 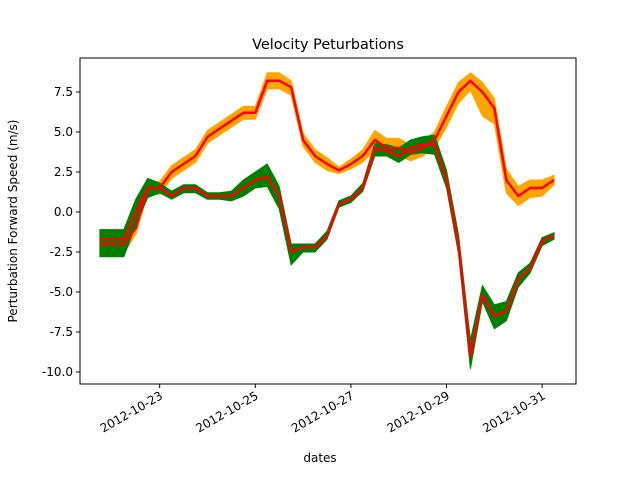 What do you see at coordinates (63, 92) in the screenshot?
I see `y-tick-label: 7.5` at bounding box center [63, 92].